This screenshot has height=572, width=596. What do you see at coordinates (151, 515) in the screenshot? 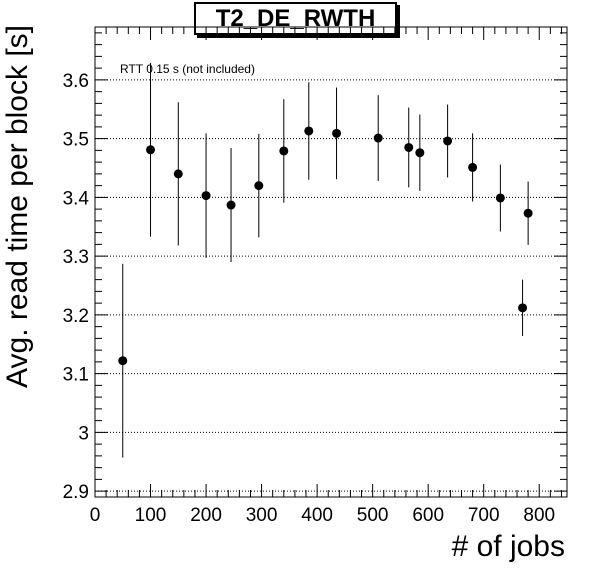
I see `x-tick-label: 100` at bounding box center [151, 515].